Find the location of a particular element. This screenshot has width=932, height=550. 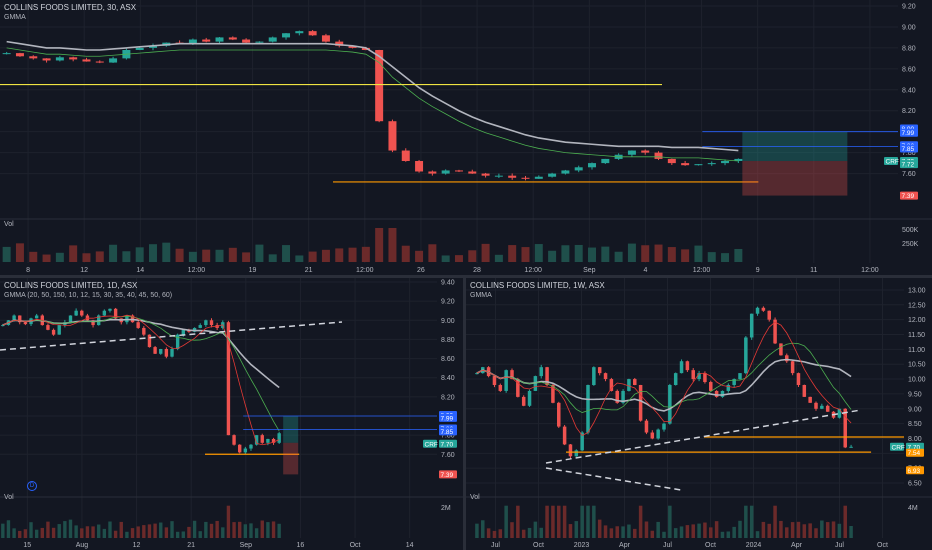

x-axis-tick-label: 8 is located at coordinates (28, 270).